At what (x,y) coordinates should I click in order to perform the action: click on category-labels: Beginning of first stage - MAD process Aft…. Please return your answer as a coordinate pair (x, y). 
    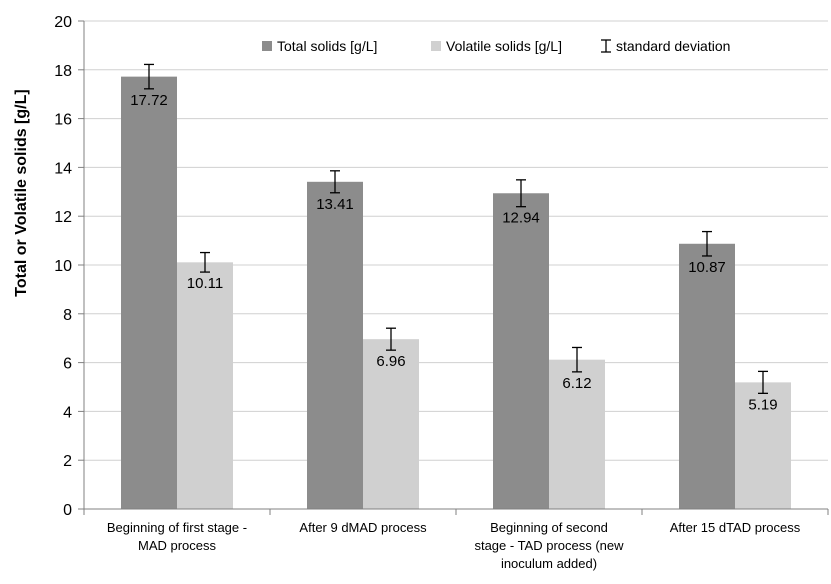
    Looking at the image, I should click on (454, 545).